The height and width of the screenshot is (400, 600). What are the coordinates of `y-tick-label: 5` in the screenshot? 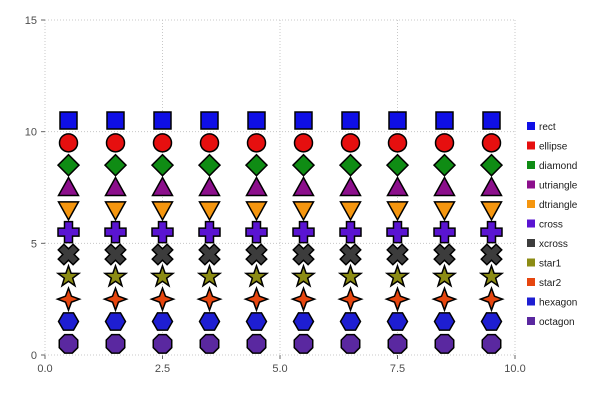 It's located at (34, 244).